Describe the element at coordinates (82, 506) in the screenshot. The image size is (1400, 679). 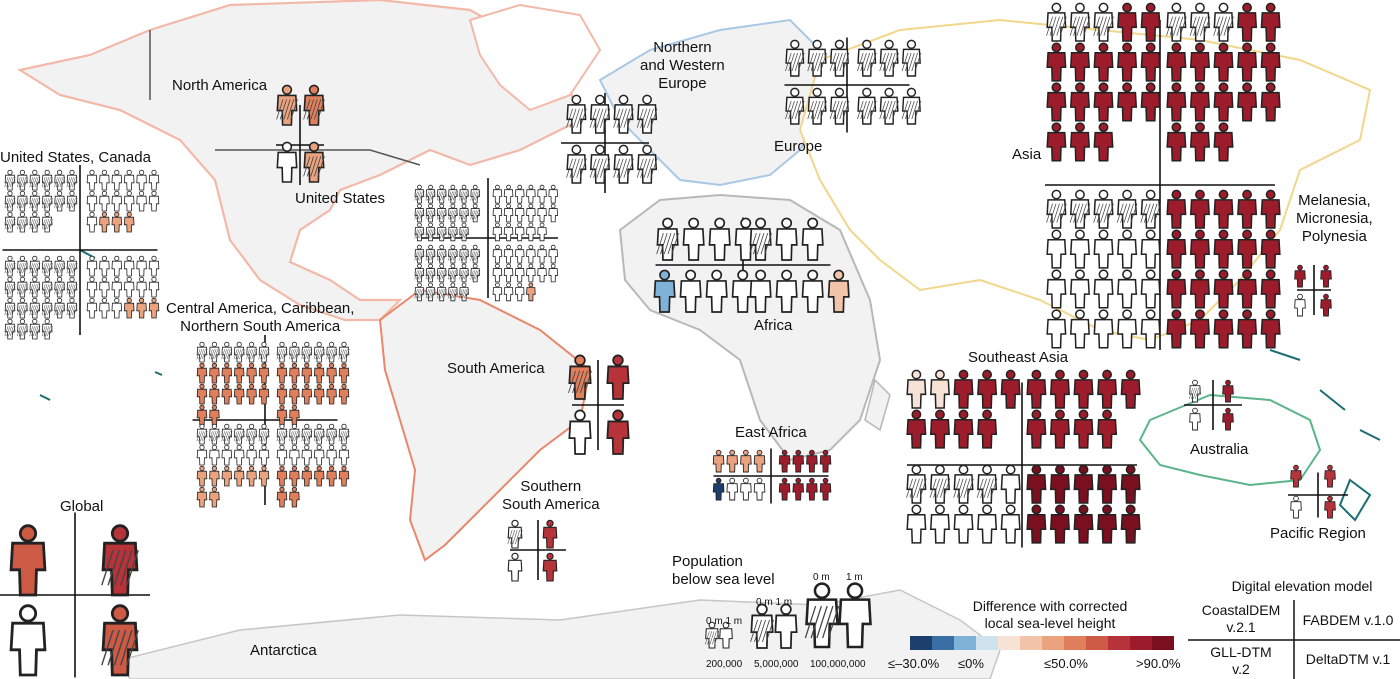
I see `label-global: Global` at that location.